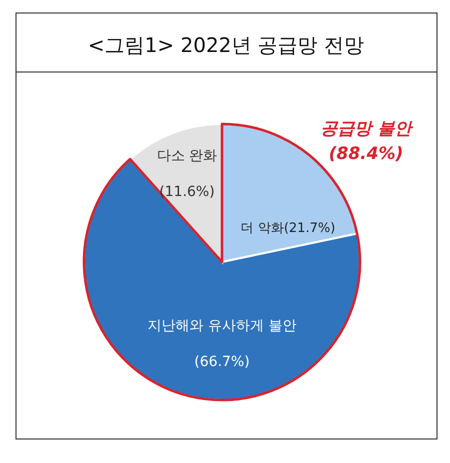 The image size is (450, 463). What do you see at coordinates (288, 228) in the screenshot?
I see `slice-label: 더 악화(21.7%)` at bounding box center [288, 228].